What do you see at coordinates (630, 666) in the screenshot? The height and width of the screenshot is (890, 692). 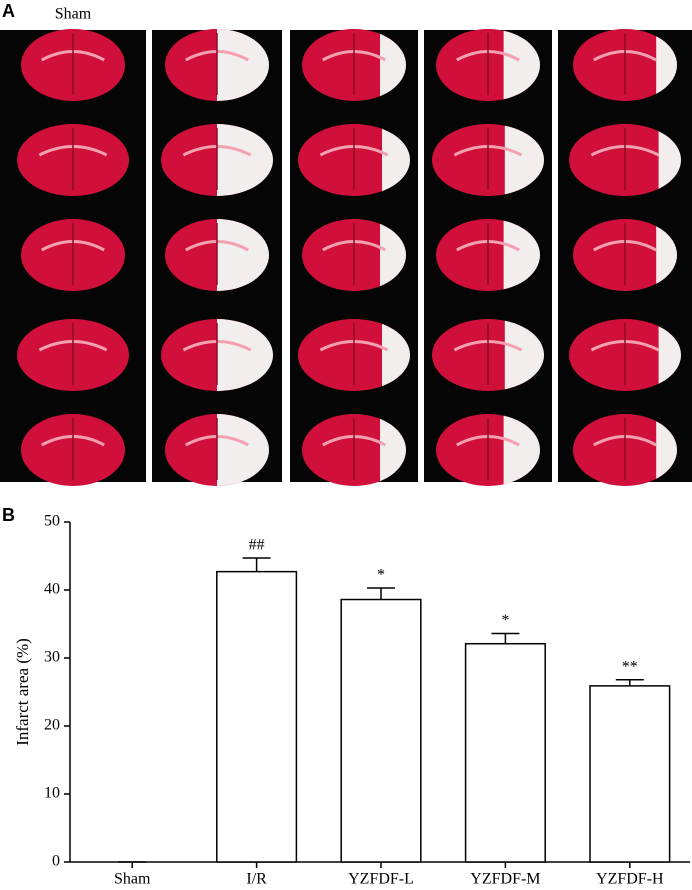 I see `significance-label: **` at bounding box center [630, 666].